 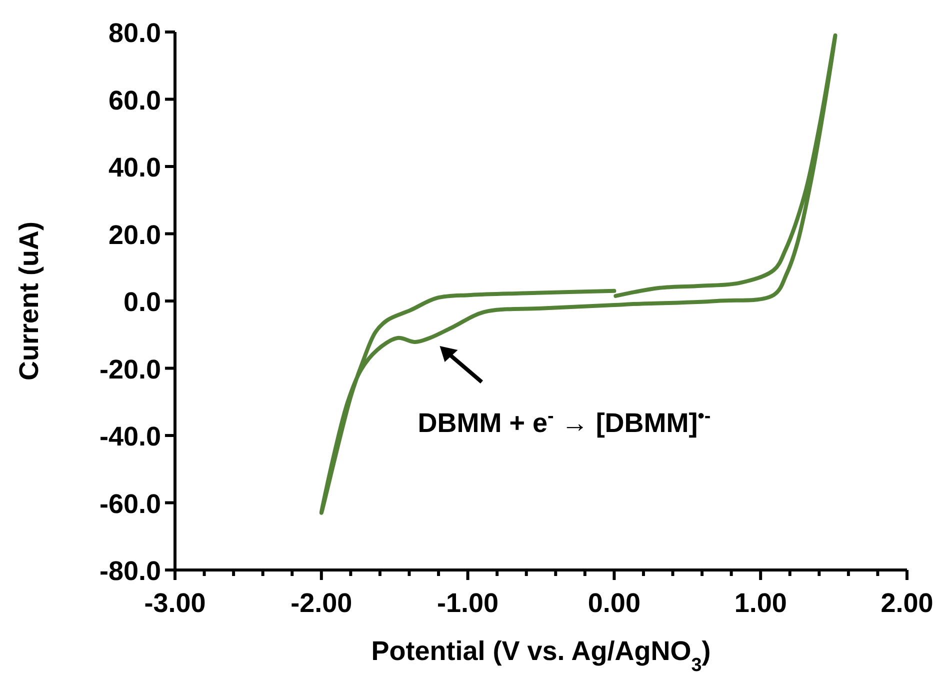 What do you see at coordinates (468, 603) in the screenshot?
I see `x-tick-label: -1.00` at bounding box center [468, 603].